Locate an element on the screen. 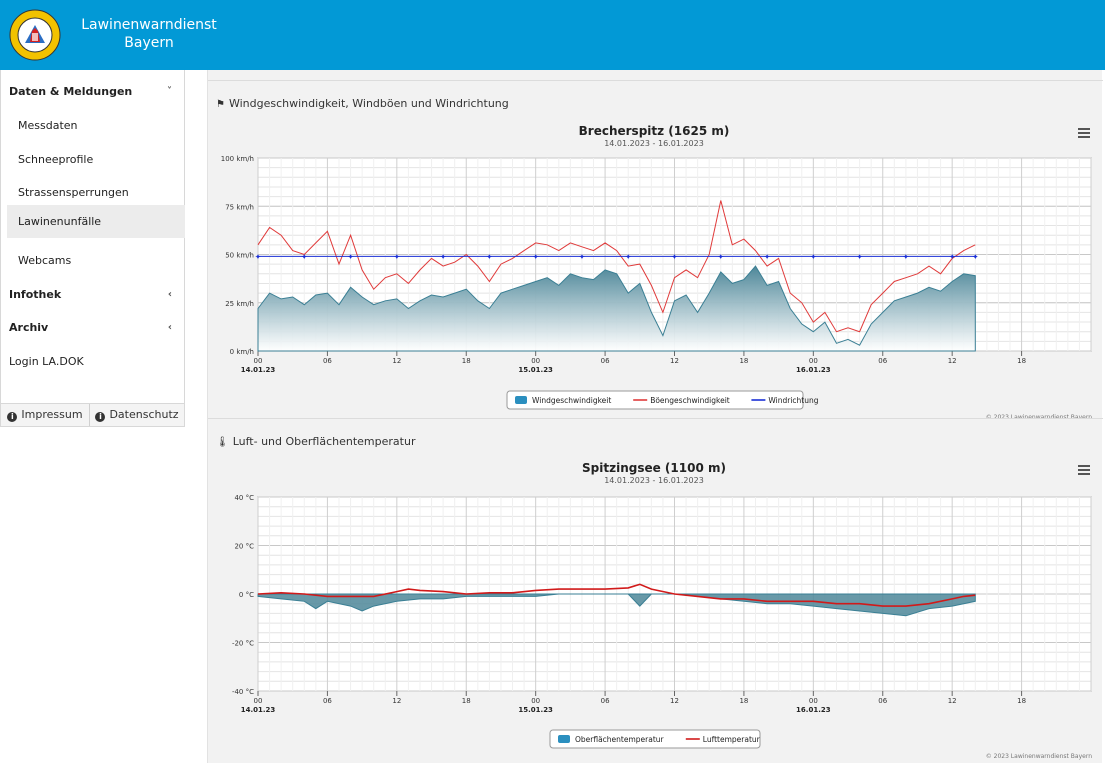  thermometer-icon: 🌡 is located at coordinates (222, 442).